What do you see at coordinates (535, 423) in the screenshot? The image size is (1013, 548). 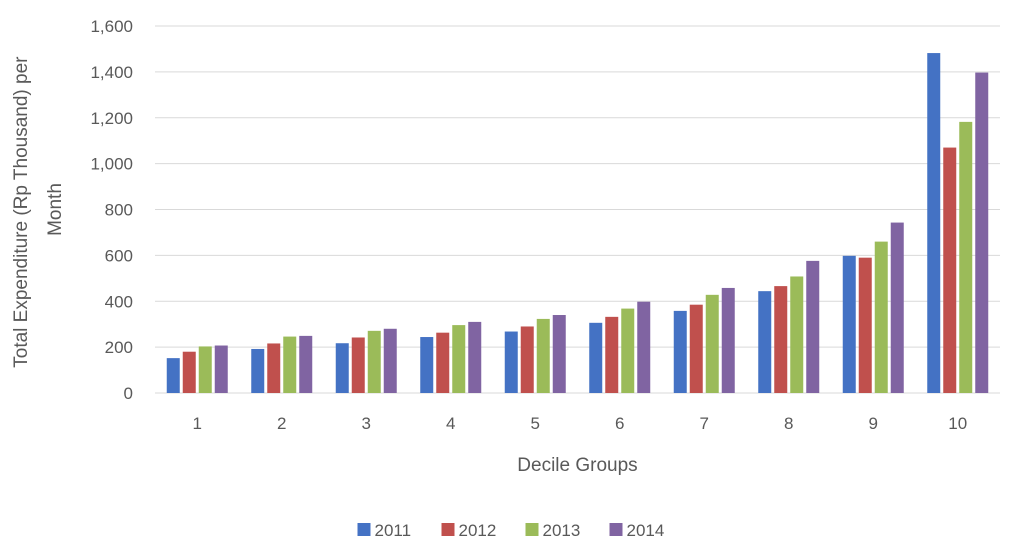 I see `x-tick-label: 5` at bounding box center [535, 423].